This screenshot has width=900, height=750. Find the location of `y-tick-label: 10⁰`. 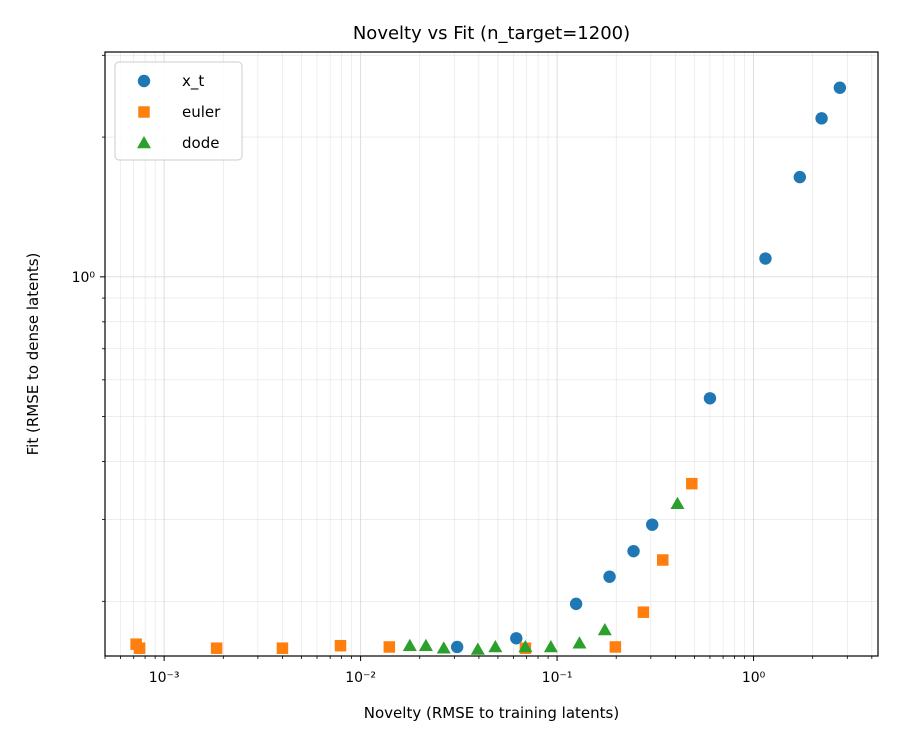

y-tick-label: 10⁰ is located at coordinates (84, 278).